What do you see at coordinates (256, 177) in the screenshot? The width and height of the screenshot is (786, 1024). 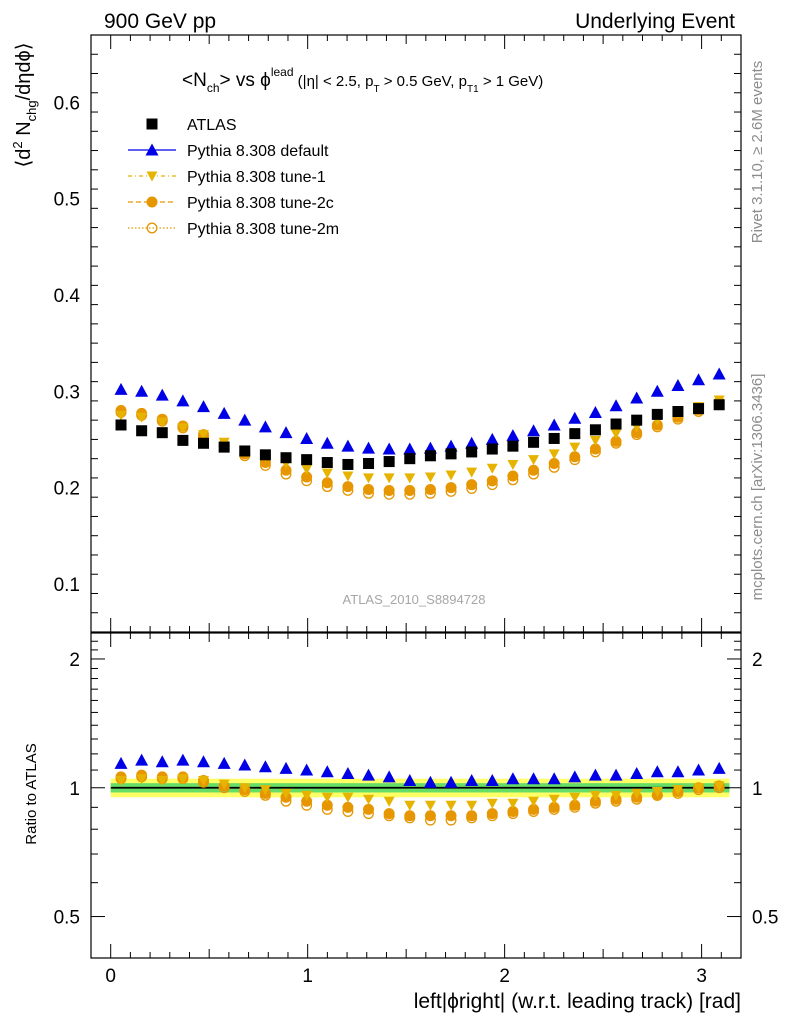 I see `legend-label: Pythia 8.308 tune-1` at bounding box center [256, 177].